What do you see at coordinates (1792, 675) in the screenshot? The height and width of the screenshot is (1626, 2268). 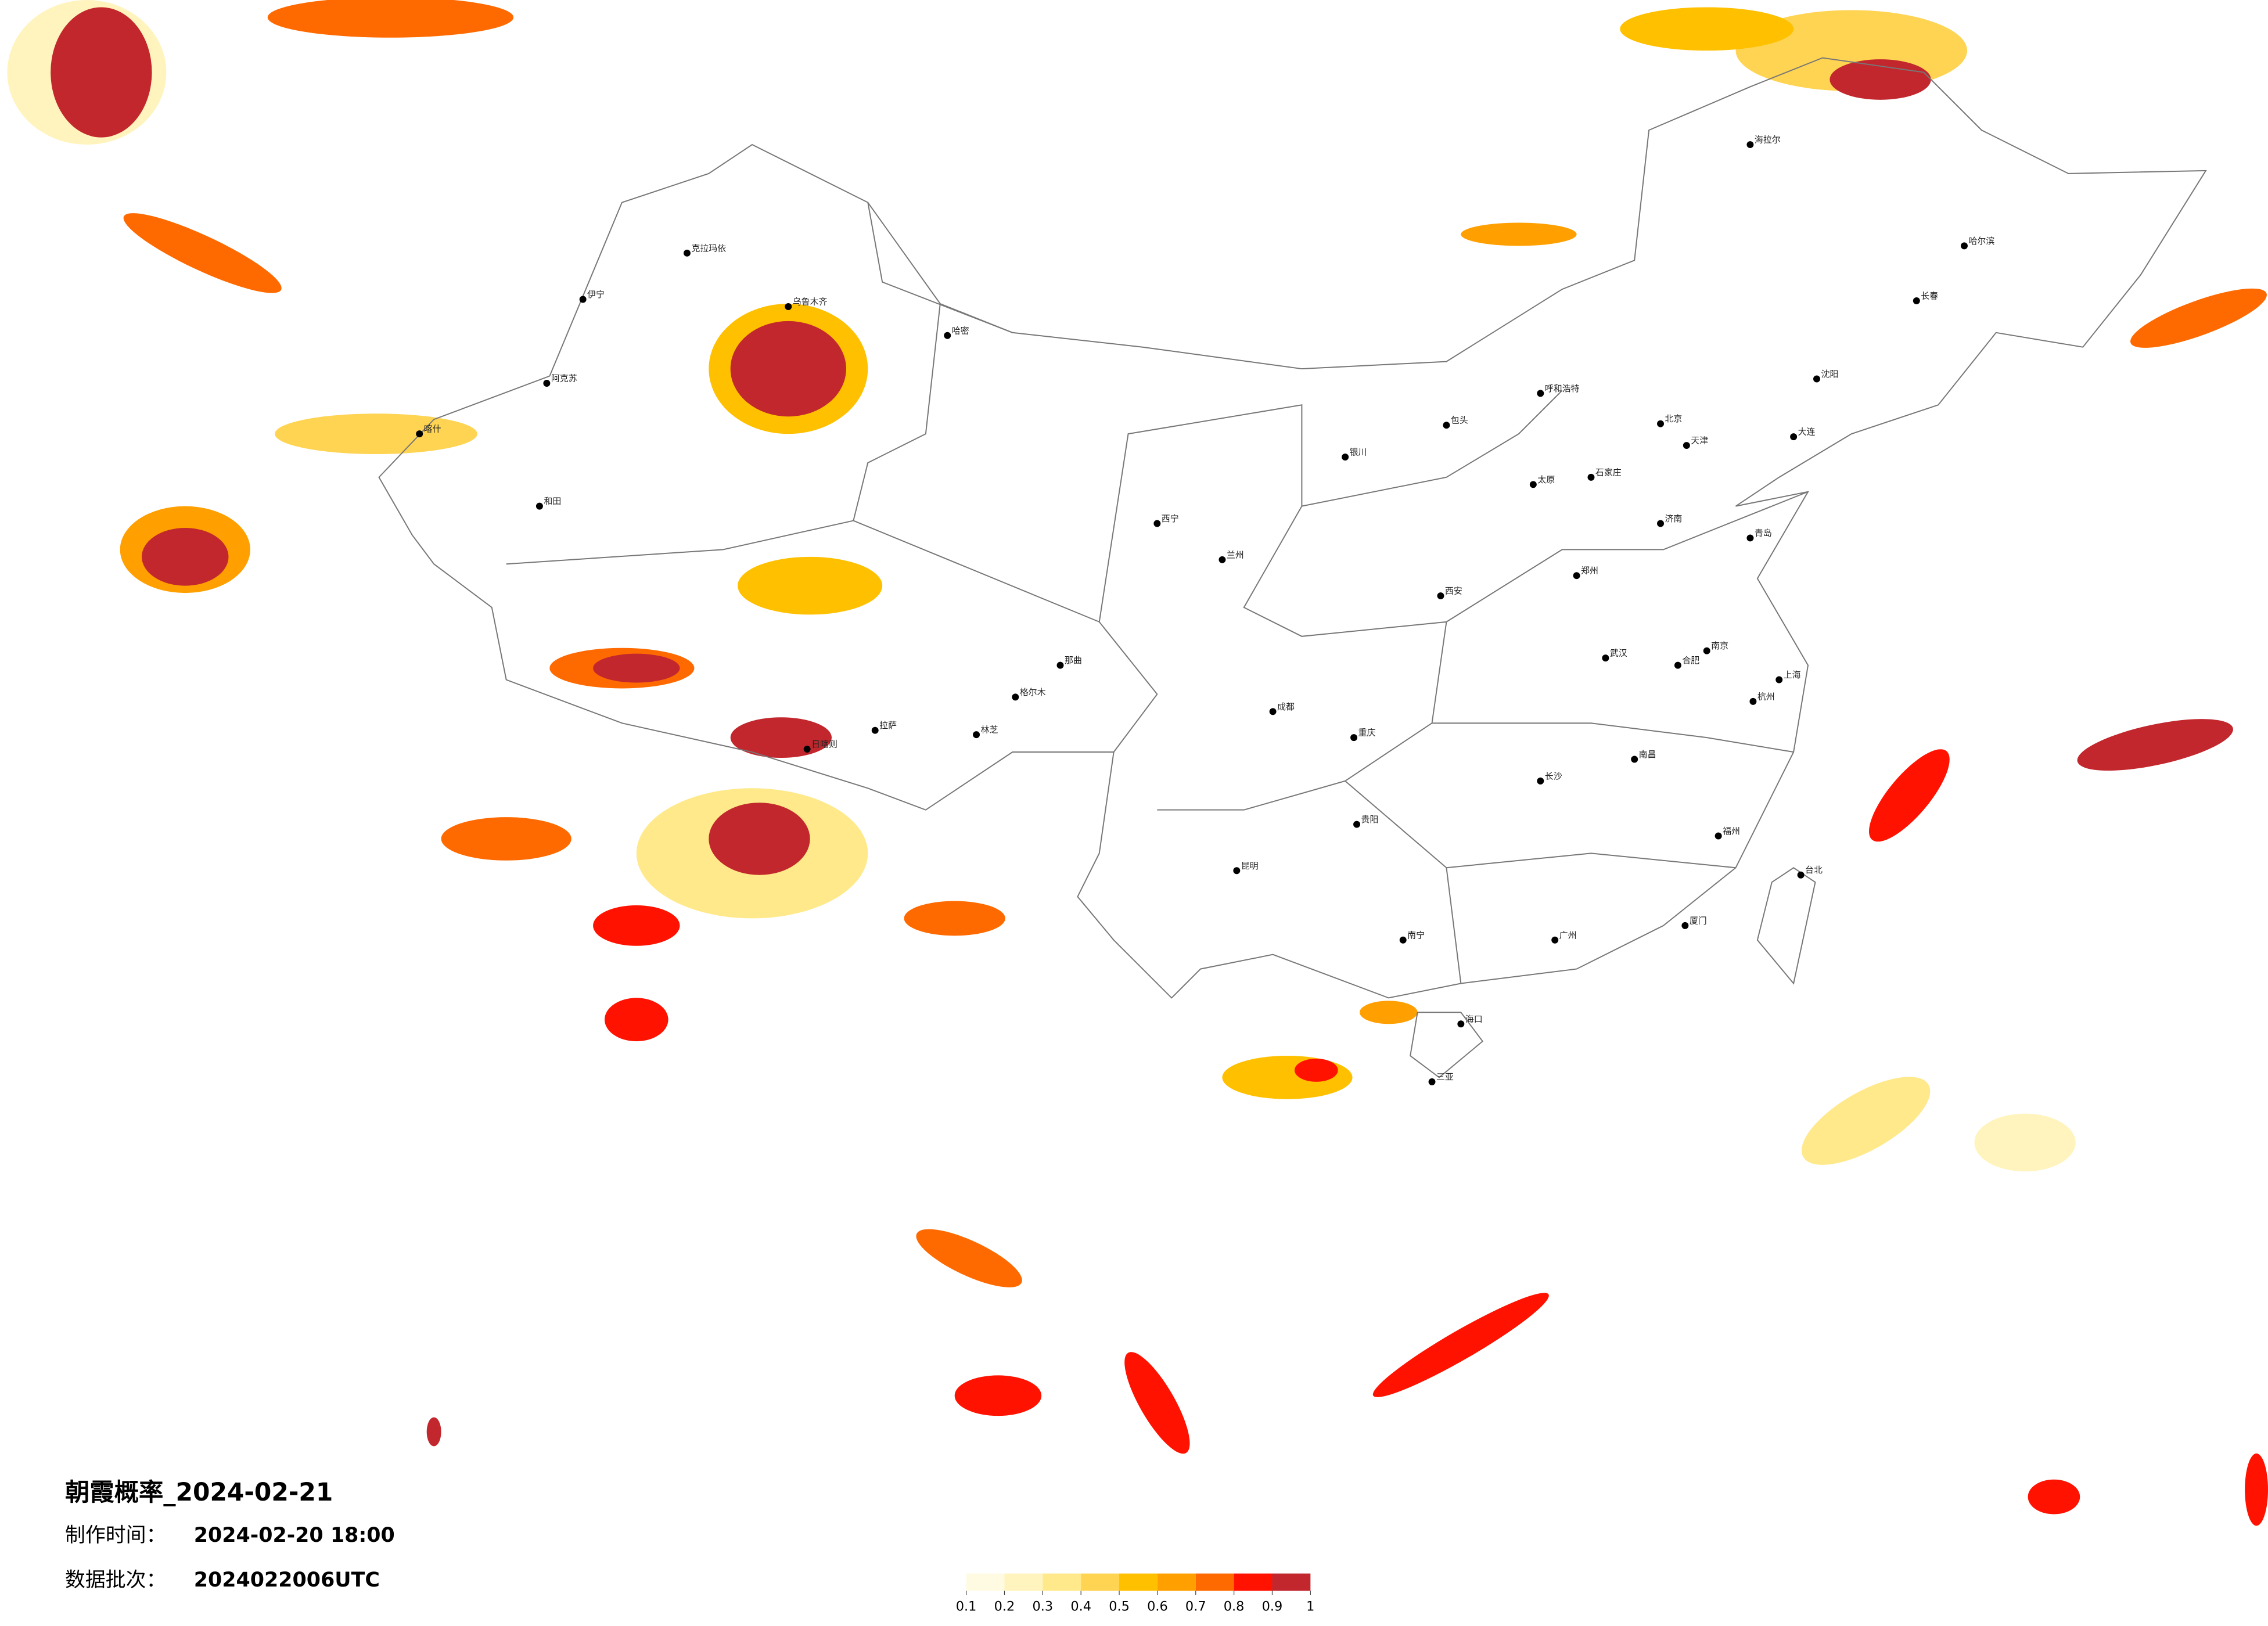 I see `city-label: 上海` at bounding box center [1792, 675].